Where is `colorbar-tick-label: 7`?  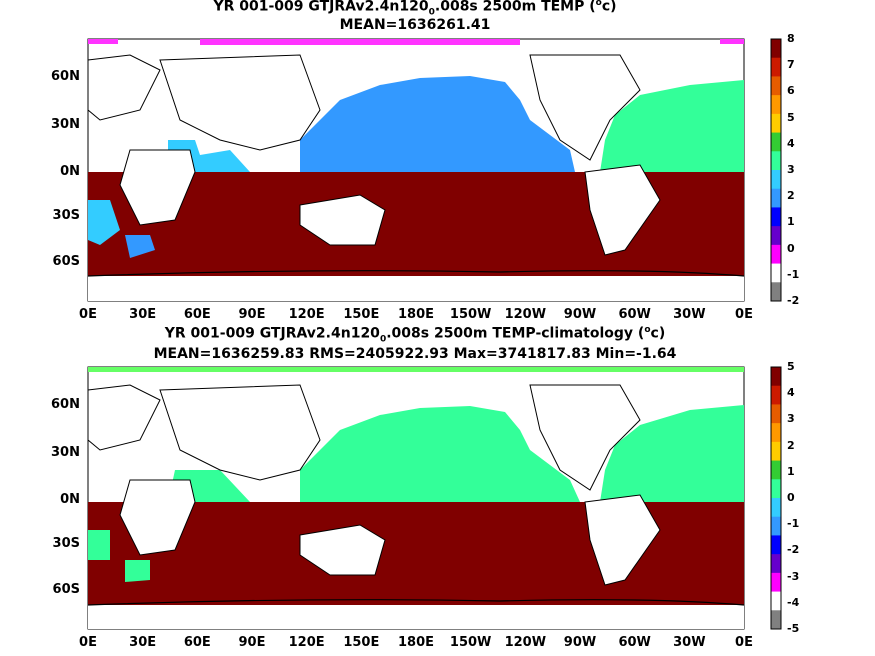
colorbar-tick-label: 7 is located at coordinates (791, 65).